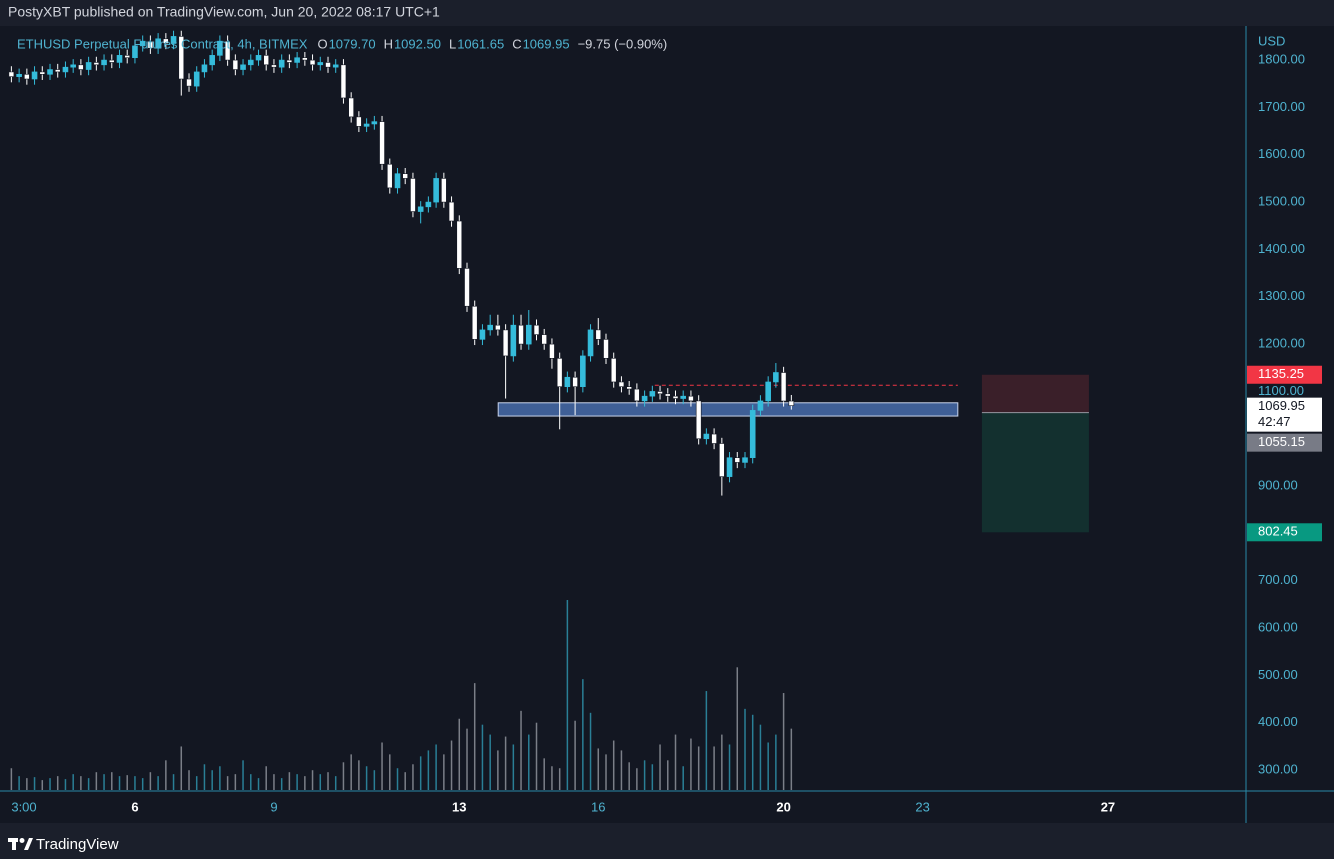 This screenshot has height=859, width=1334. What do you see at coordinates (1281, 373) in the screenshot?
I see `price-label: 1135.25` at bounding box center [1281, 373].